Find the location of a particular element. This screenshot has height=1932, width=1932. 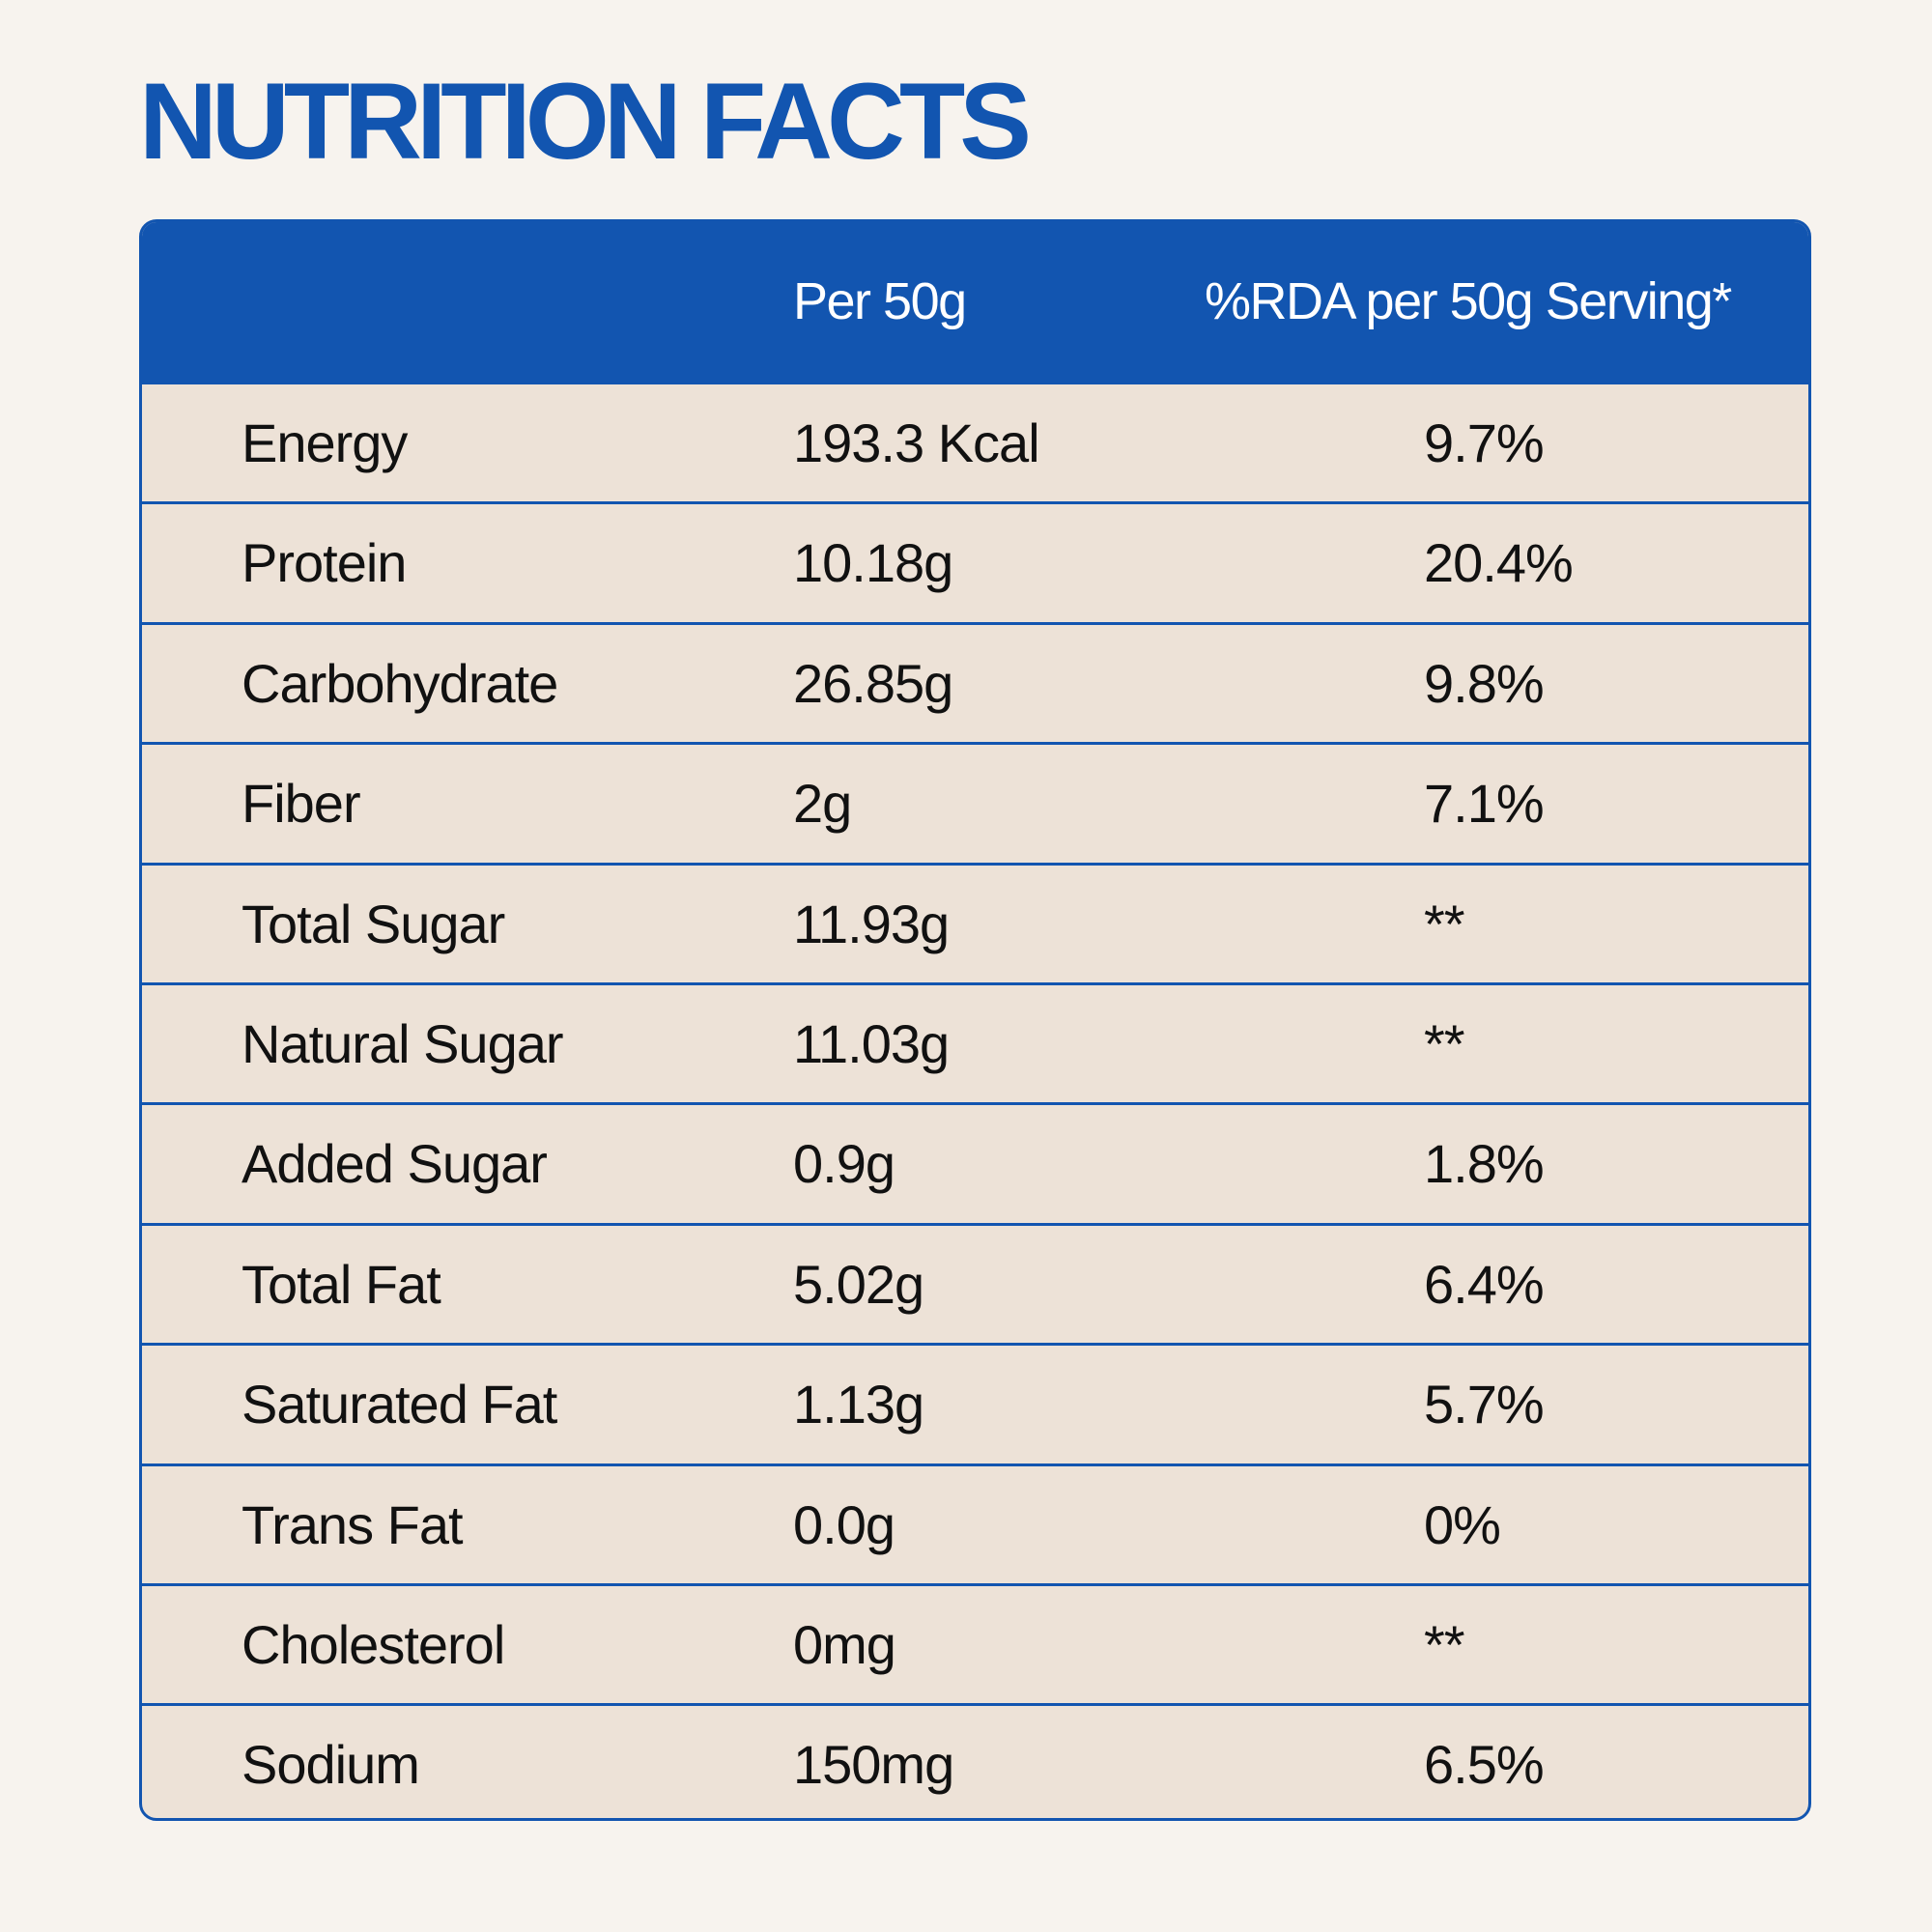

amount: 0.0g is located at coordinates (844, 1524).